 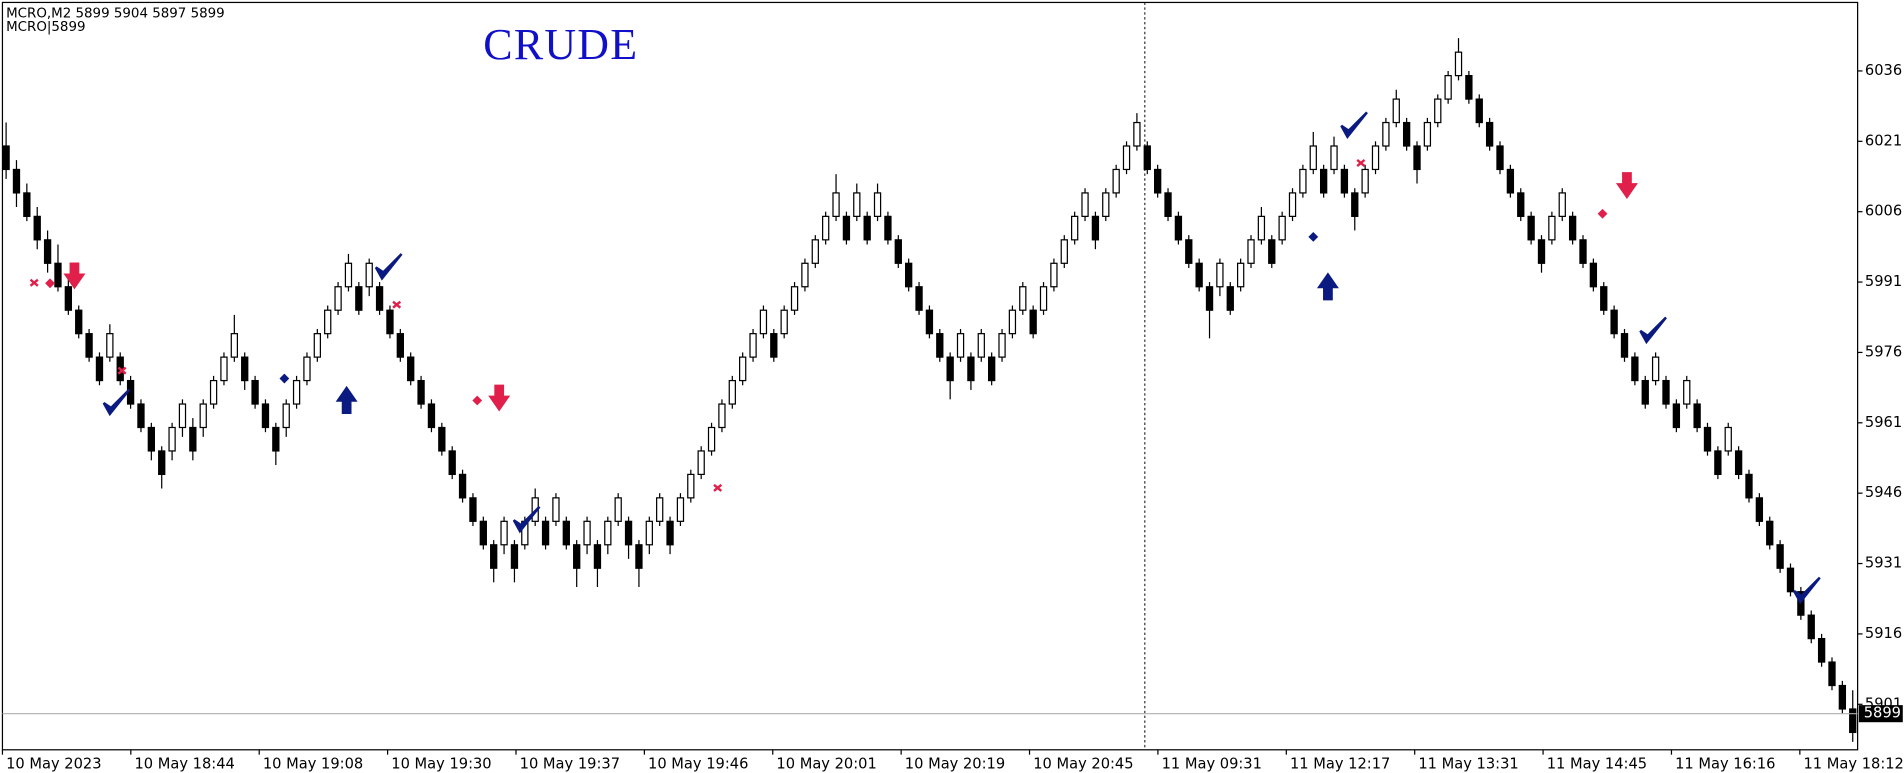 I want to click on y-tick-label: 6021, so click(x=1883, y=140).